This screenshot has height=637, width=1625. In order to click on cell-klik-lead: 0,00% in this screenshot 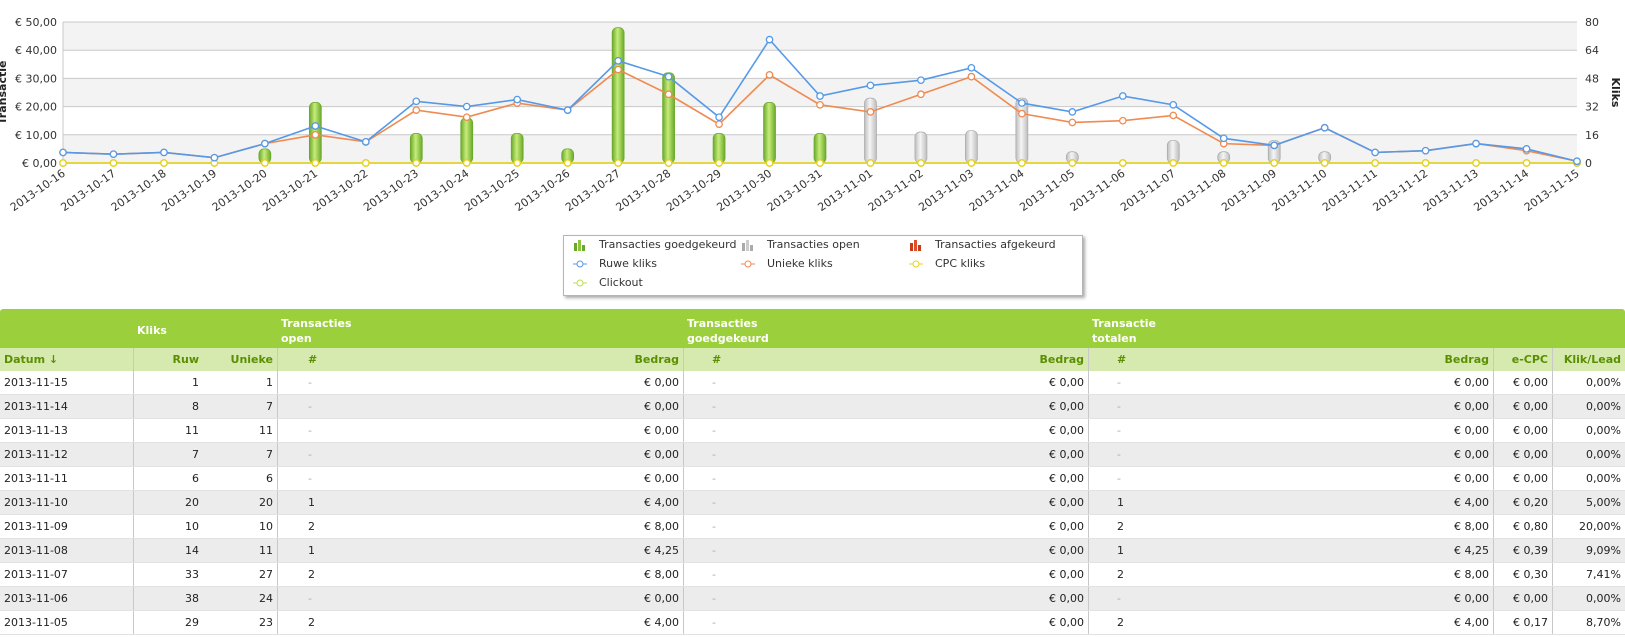, I will do `click(1588, 454)`.